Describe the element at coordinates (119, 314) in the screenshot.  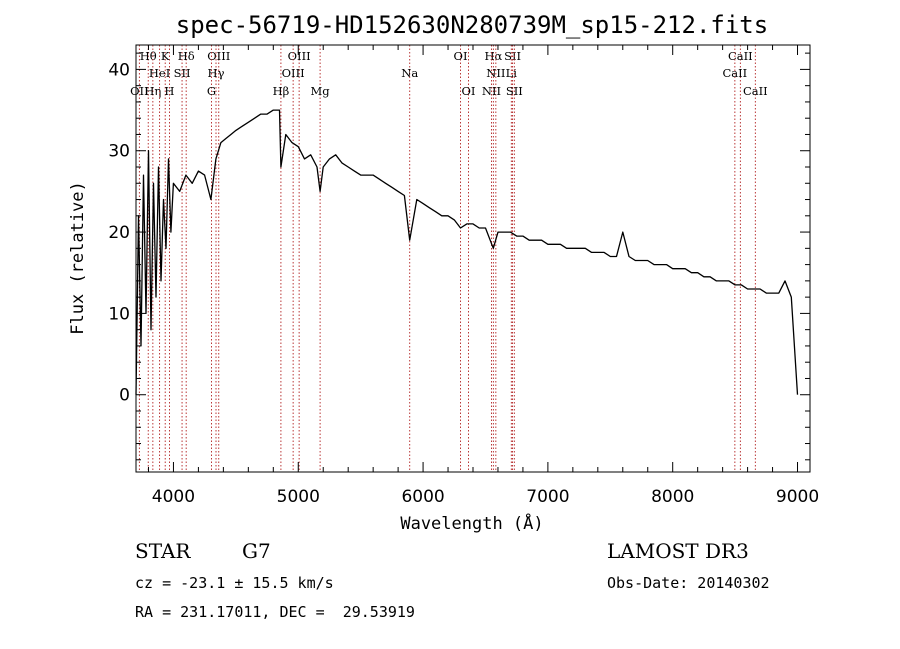
I see `y-tick-label: 10` at that location.